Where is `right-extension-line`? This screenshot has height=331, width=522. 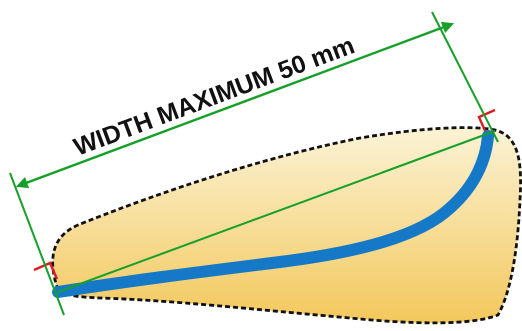 right-extension-line is located at coordinates (465, 77).